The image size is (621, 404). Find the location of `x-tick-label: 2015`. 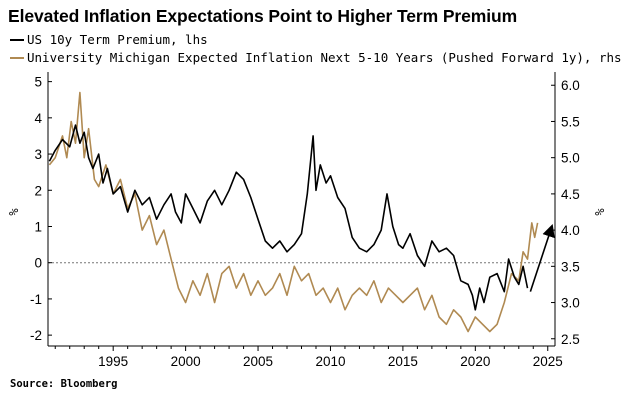

x-tick-label: 2015 is located at coordinates (403, 361).